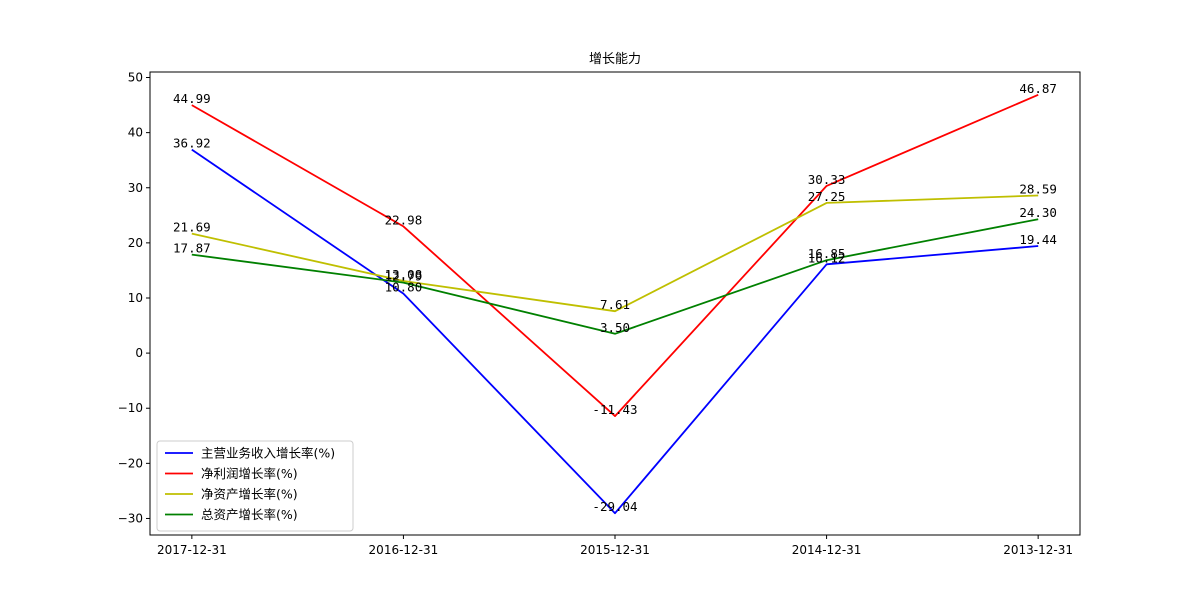 This screenshot has height=600, width=1200. What do you see at coordinates (404, 287) in the screenshot?
I see `data-label: 10.80` at bounding box center [404, 287].